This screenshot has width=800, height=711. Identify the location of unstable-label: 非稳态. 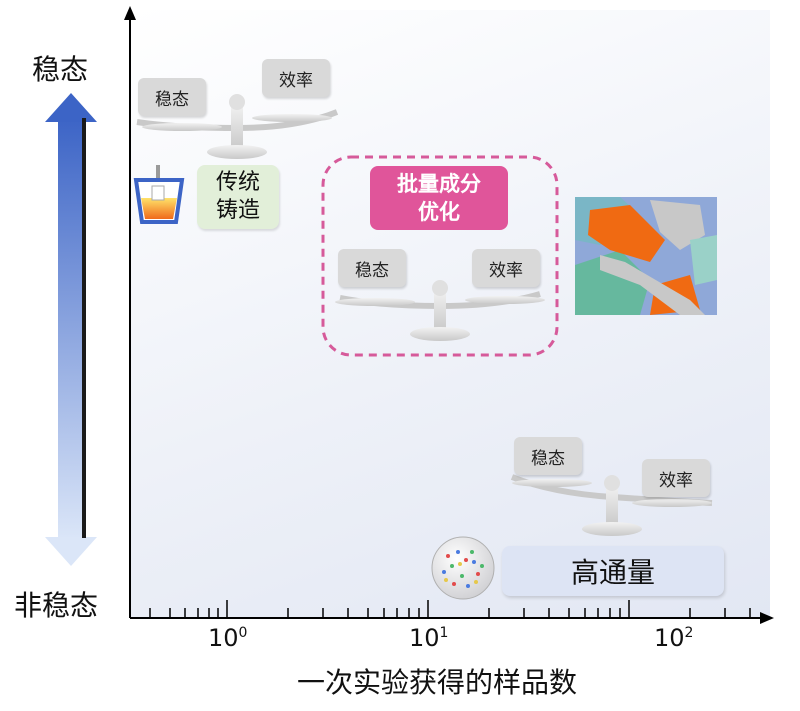
(56, 605).